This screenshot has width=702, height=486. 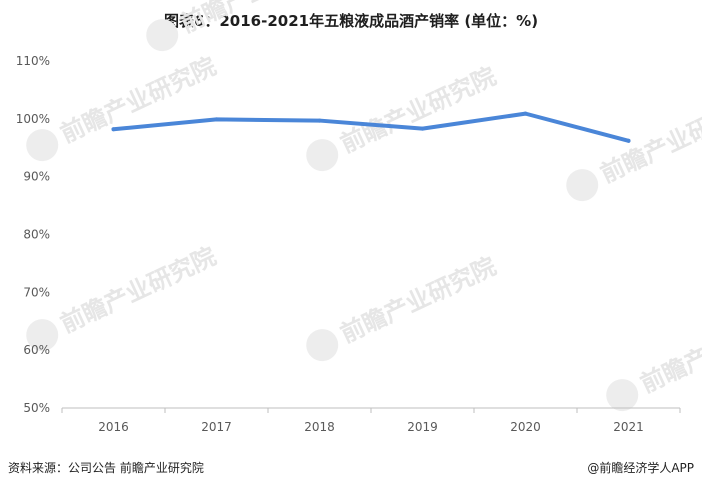 What do you see at coordinates (113, 427) in the screenshot?
I see `x-tick-label: 2016` at bounding box center [113, 427].